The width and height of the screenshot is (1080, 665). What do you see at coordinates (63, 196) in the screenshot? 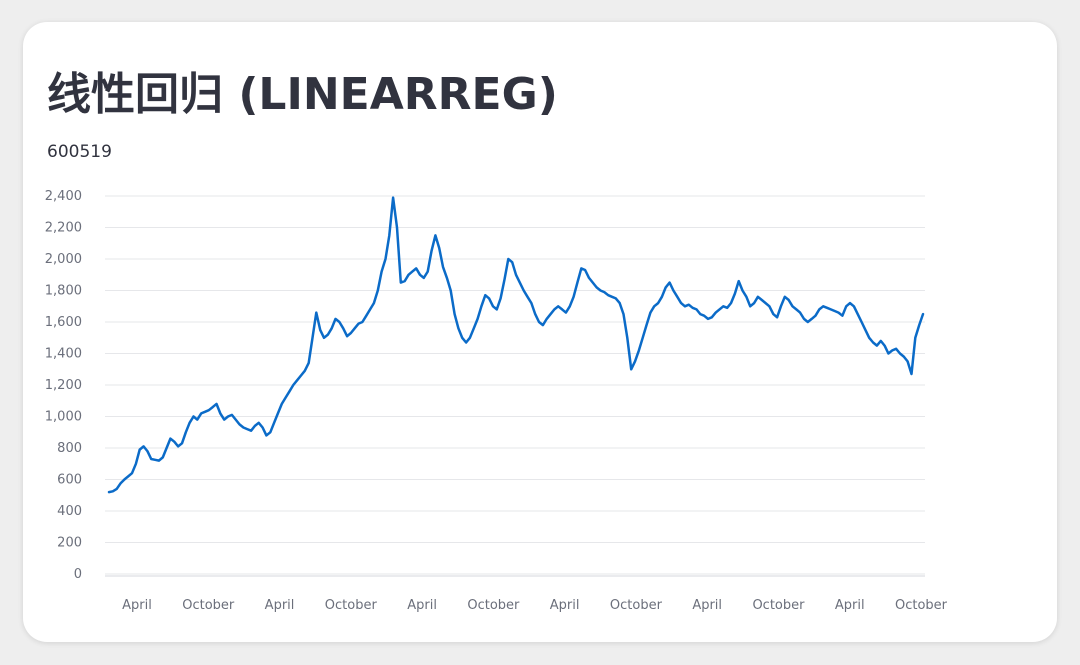
I see `y-tick-label: 2,400` at bounding box center [63, 196].